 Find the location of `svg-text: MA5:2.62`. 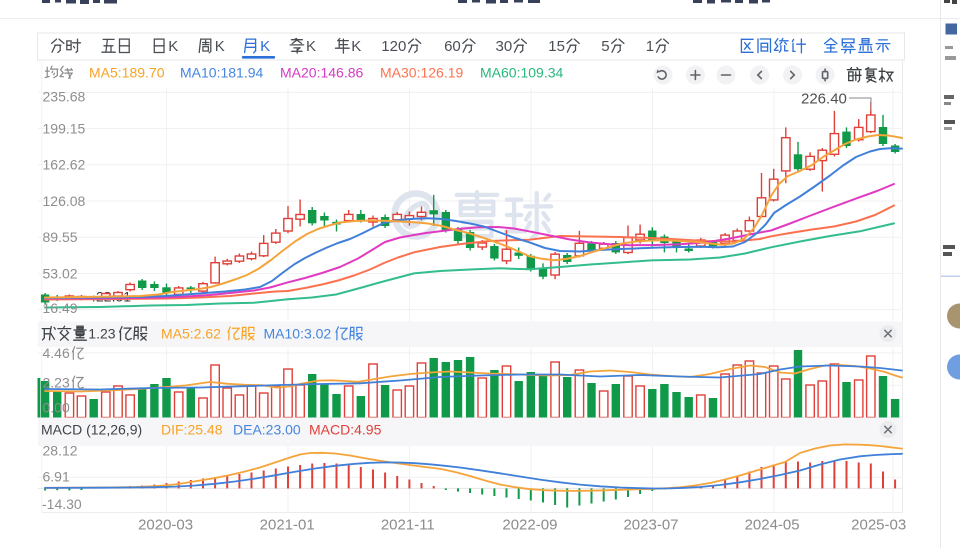

svg-text: MA5:2.62 is located at coordinates (191, 333).